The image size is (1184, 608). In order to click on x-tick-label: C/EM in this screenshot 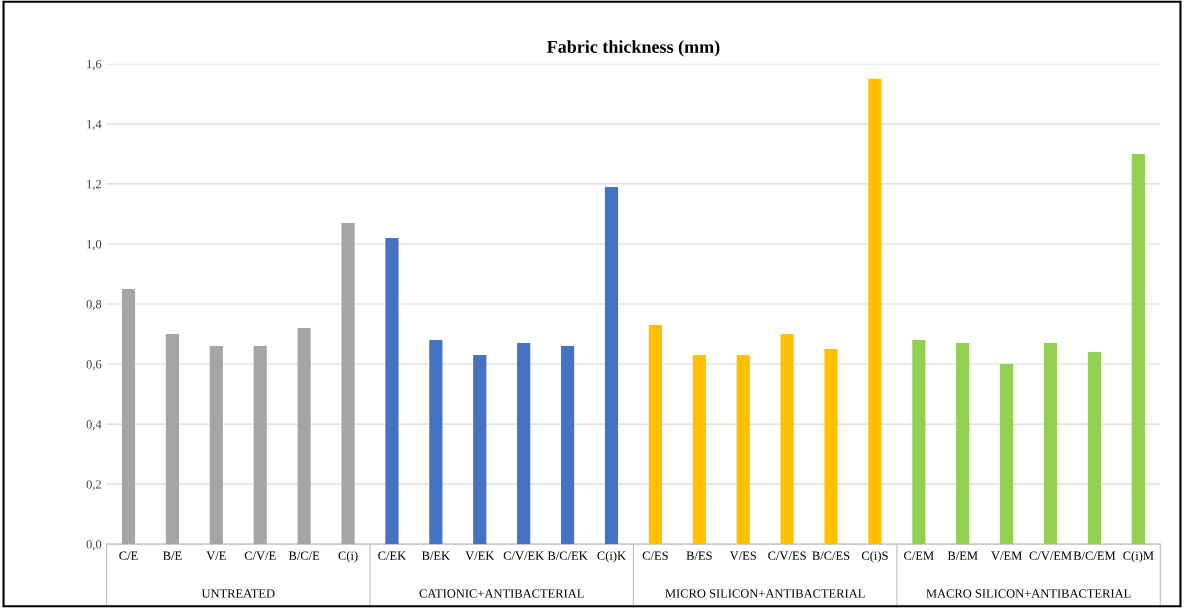, I will do `click(919, 555)`.